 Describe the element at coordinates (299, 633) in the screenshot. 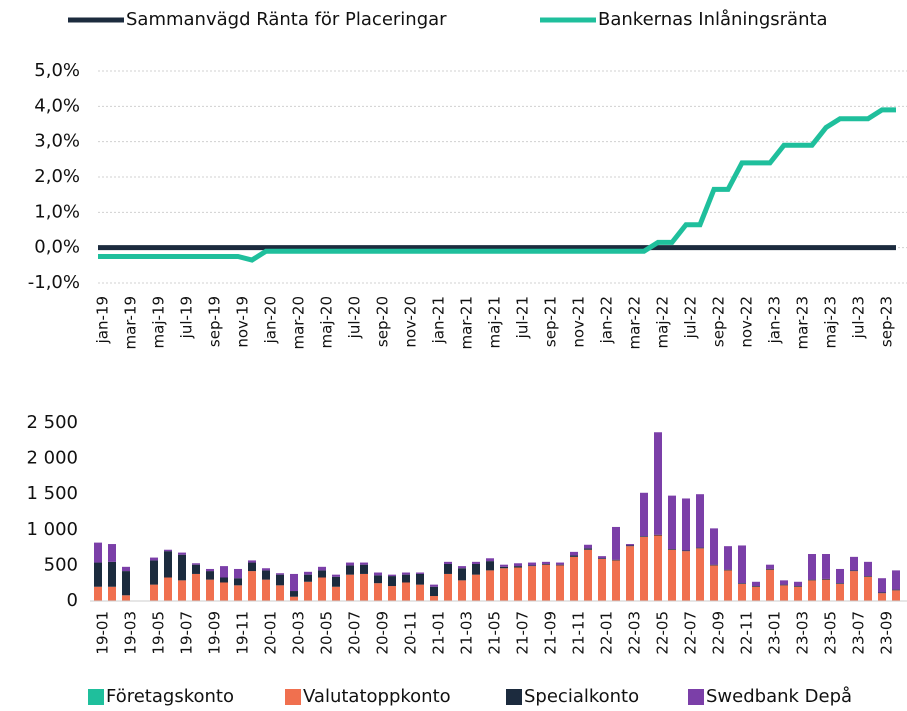

I see `x-tick-label: 20-03` at that location.